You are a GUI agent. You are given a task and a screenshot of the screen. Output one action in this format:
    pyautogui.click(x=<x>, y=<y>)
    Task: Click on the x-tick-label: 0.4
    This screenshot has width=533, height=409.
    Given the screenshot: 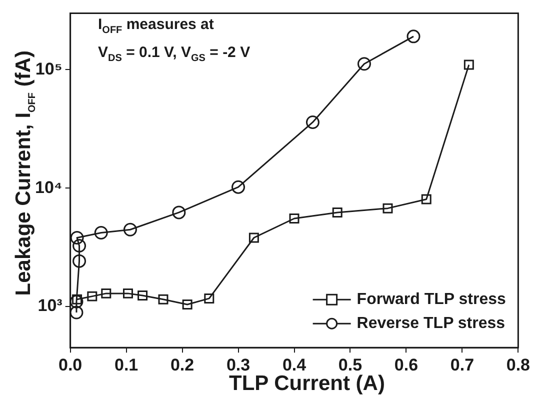 What is the action you would take?
    pyautogui.click(x=294, y=364)
    